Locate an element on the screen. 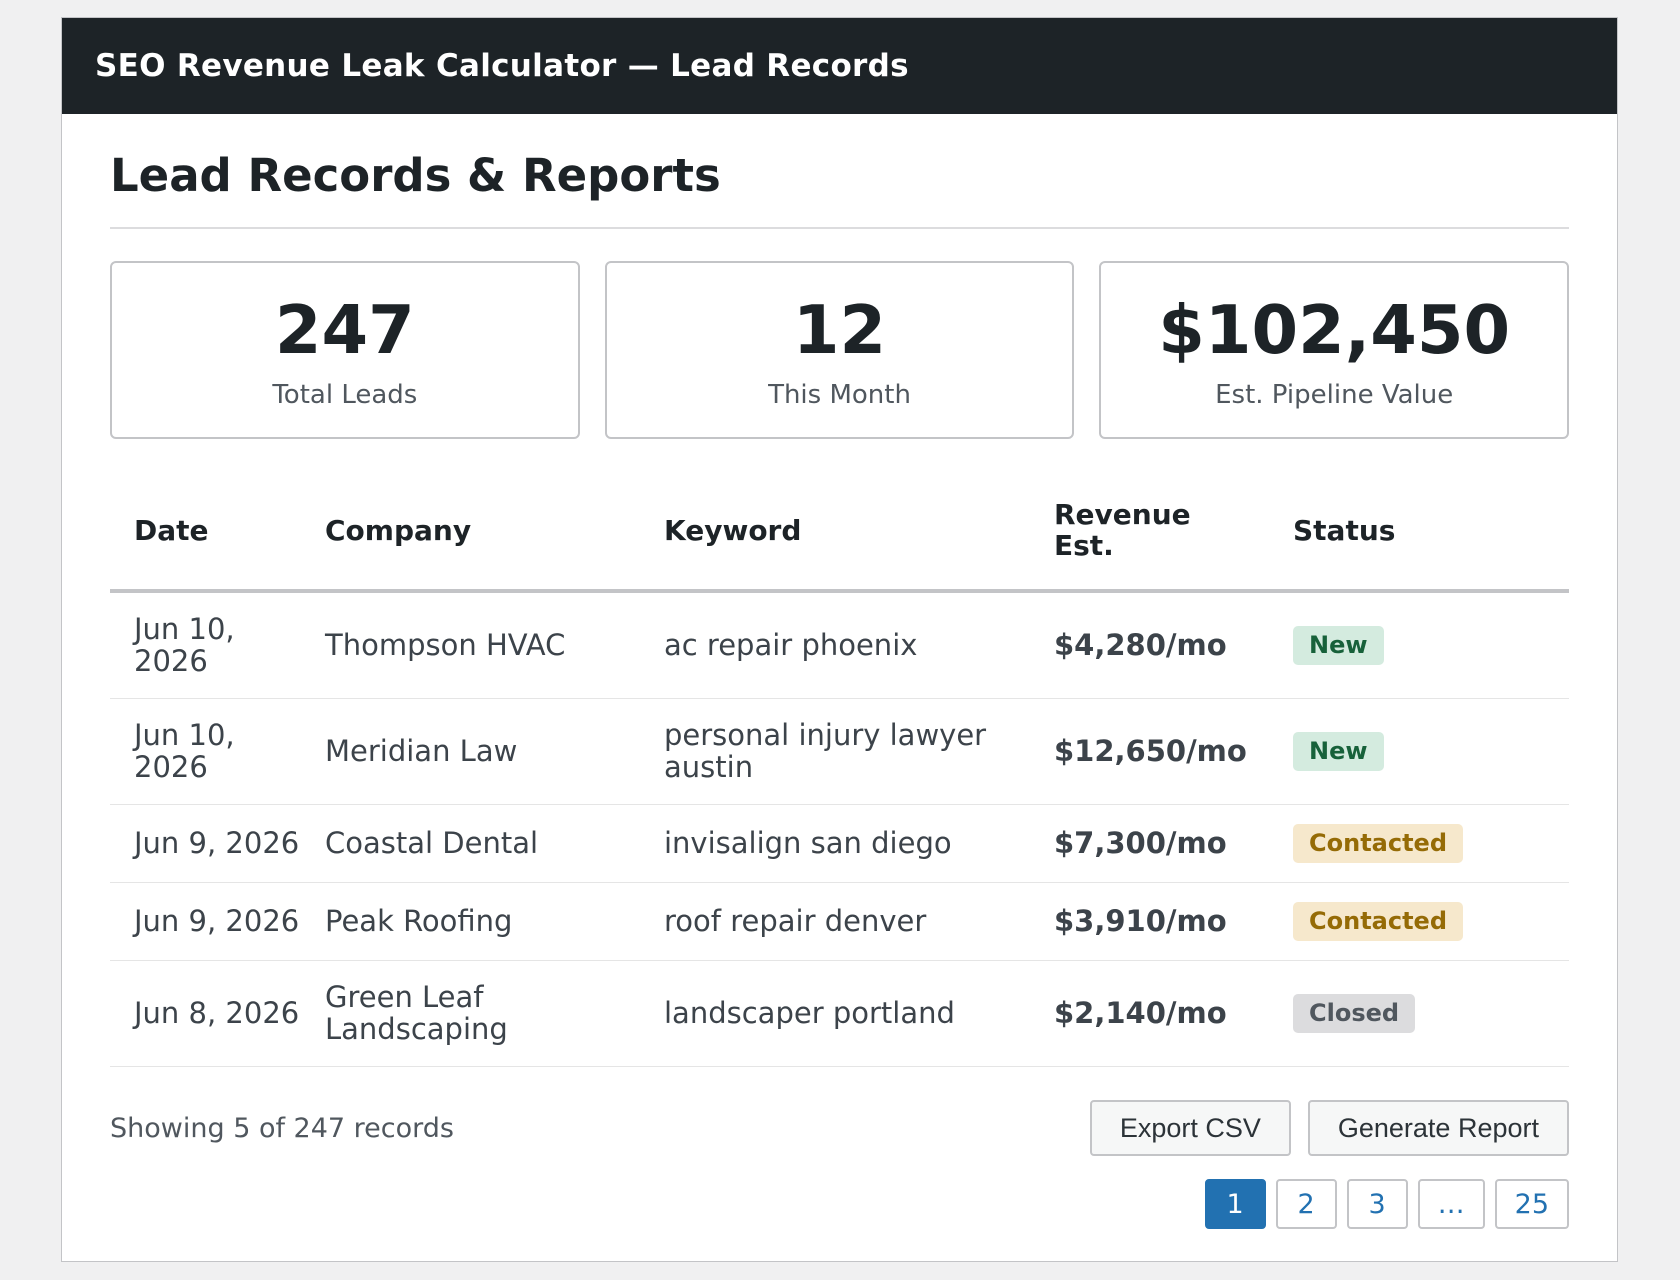 The height and width of the screenshot is (1280, 1680). page-button-1: 1 is located at coordinates (1235, 1204).